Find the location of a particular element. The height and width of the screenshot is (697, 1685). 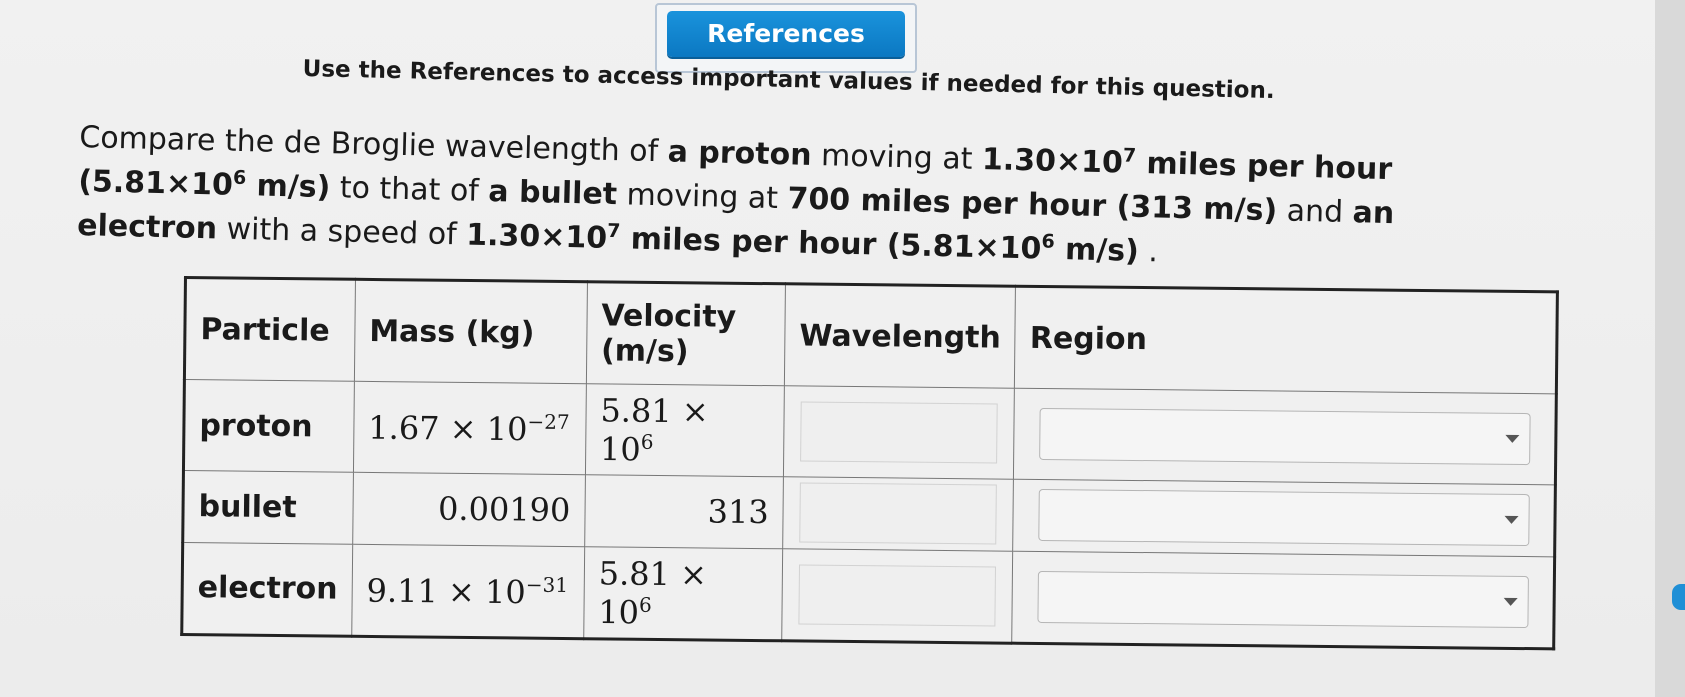

header-region: Region is located at coordinates (1286, 340).